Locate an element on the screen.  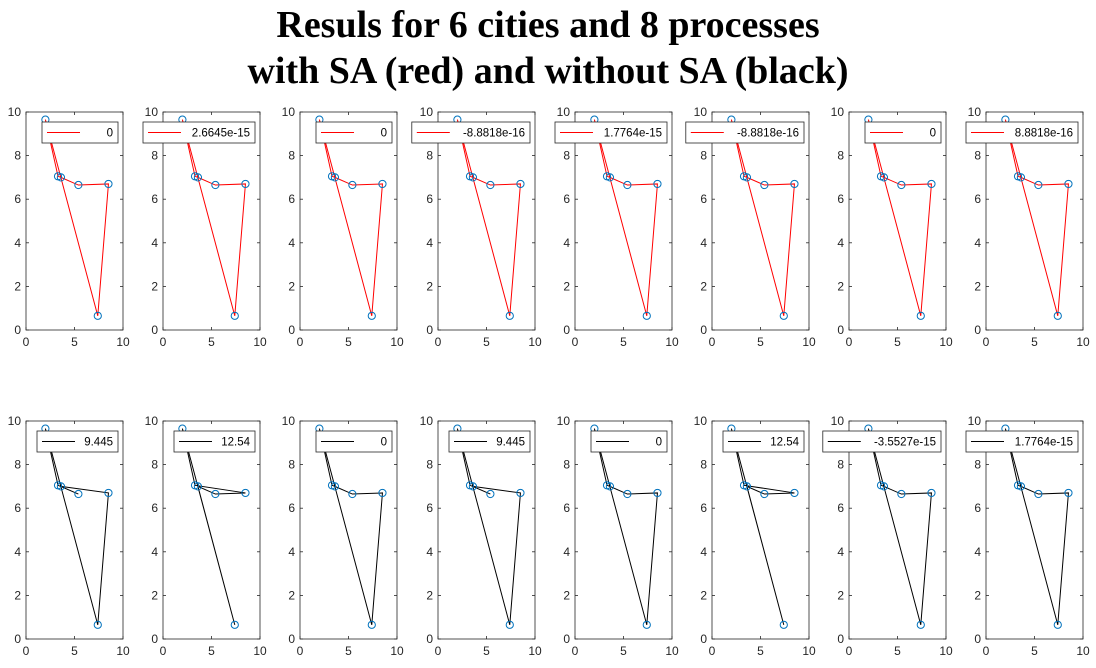
subplot-1-1: 0 5 10 0 2 4 6 8 10 0 is located at coordinates (69, 227).